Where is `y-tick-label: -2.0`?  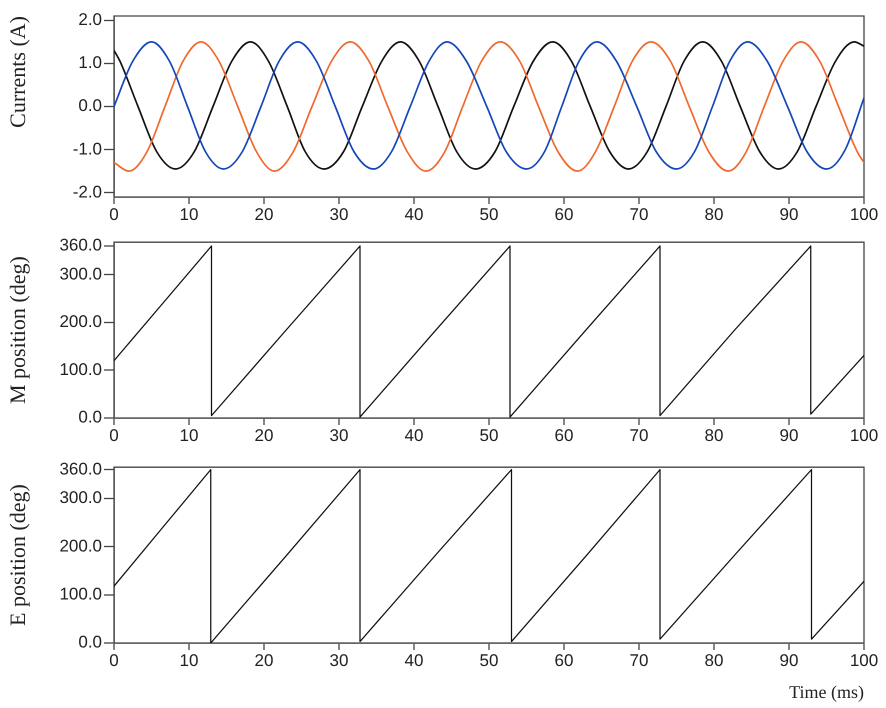
y-tick-label: -2.0 is located at coordinates (87, 192).